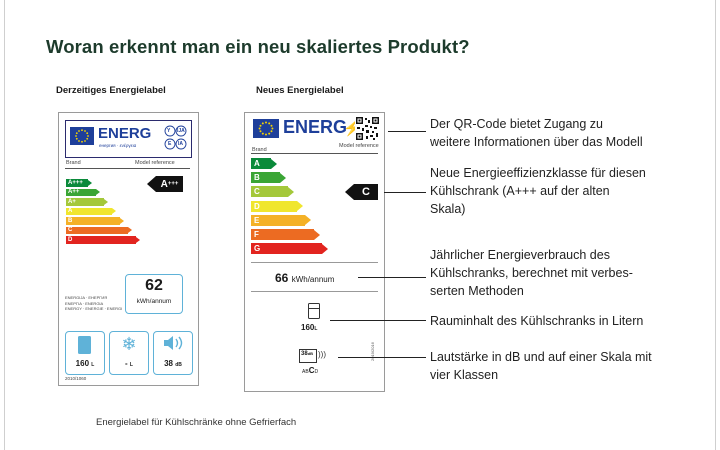 This screenshot has height=450, width=720. Describe the element at coordinates (181, 130) in the screenshot. I see `lang-letter-2: IJA` at that location.